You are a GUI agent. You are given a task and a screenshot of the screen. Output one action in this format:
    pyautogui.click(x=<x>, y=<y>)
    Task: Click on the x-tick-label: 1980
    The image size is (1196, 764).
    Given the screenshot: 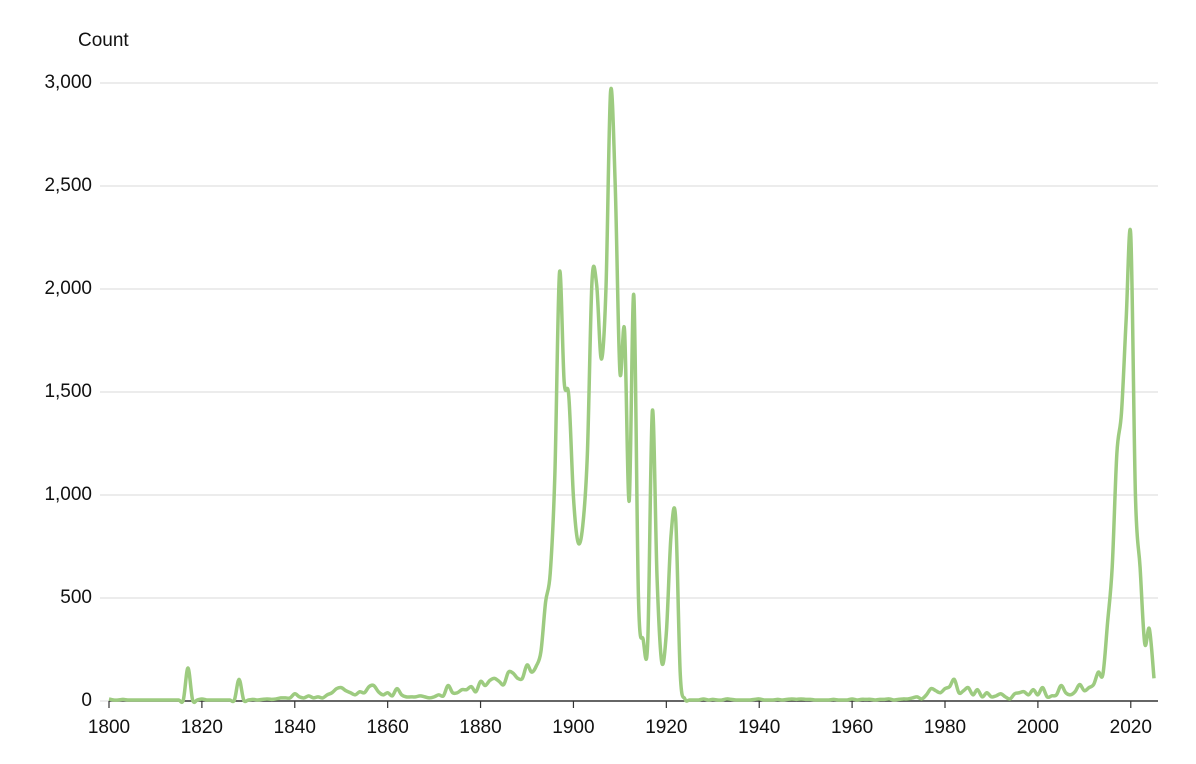 What is the action you would take?
    pyautogui.click(x=945, y=727)
    